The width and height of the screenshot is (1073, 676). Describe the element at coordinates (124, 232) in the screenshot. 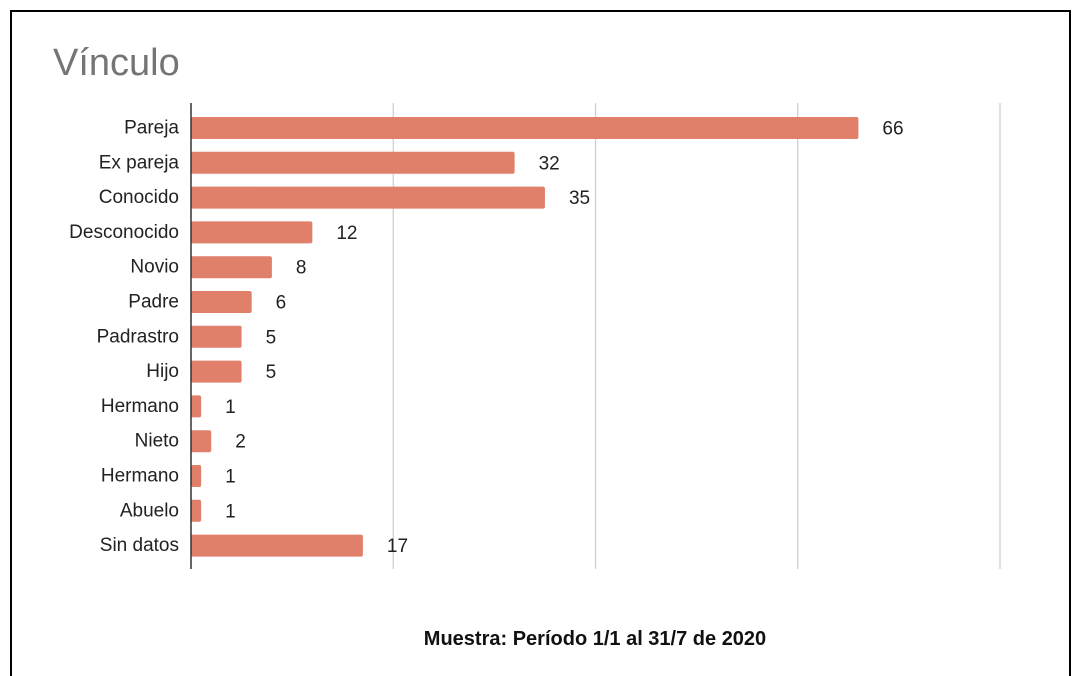

I see `category-label: Desconocido` at that location.